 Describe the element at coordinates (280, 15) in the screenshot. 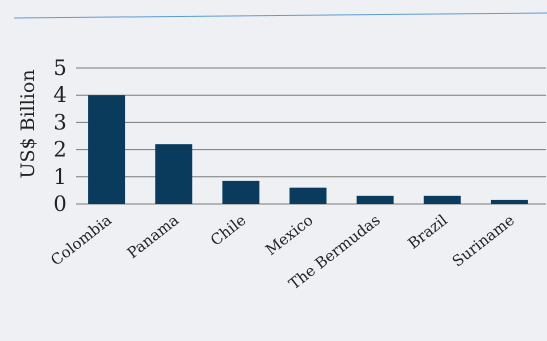

I see `top-rule` at that location.